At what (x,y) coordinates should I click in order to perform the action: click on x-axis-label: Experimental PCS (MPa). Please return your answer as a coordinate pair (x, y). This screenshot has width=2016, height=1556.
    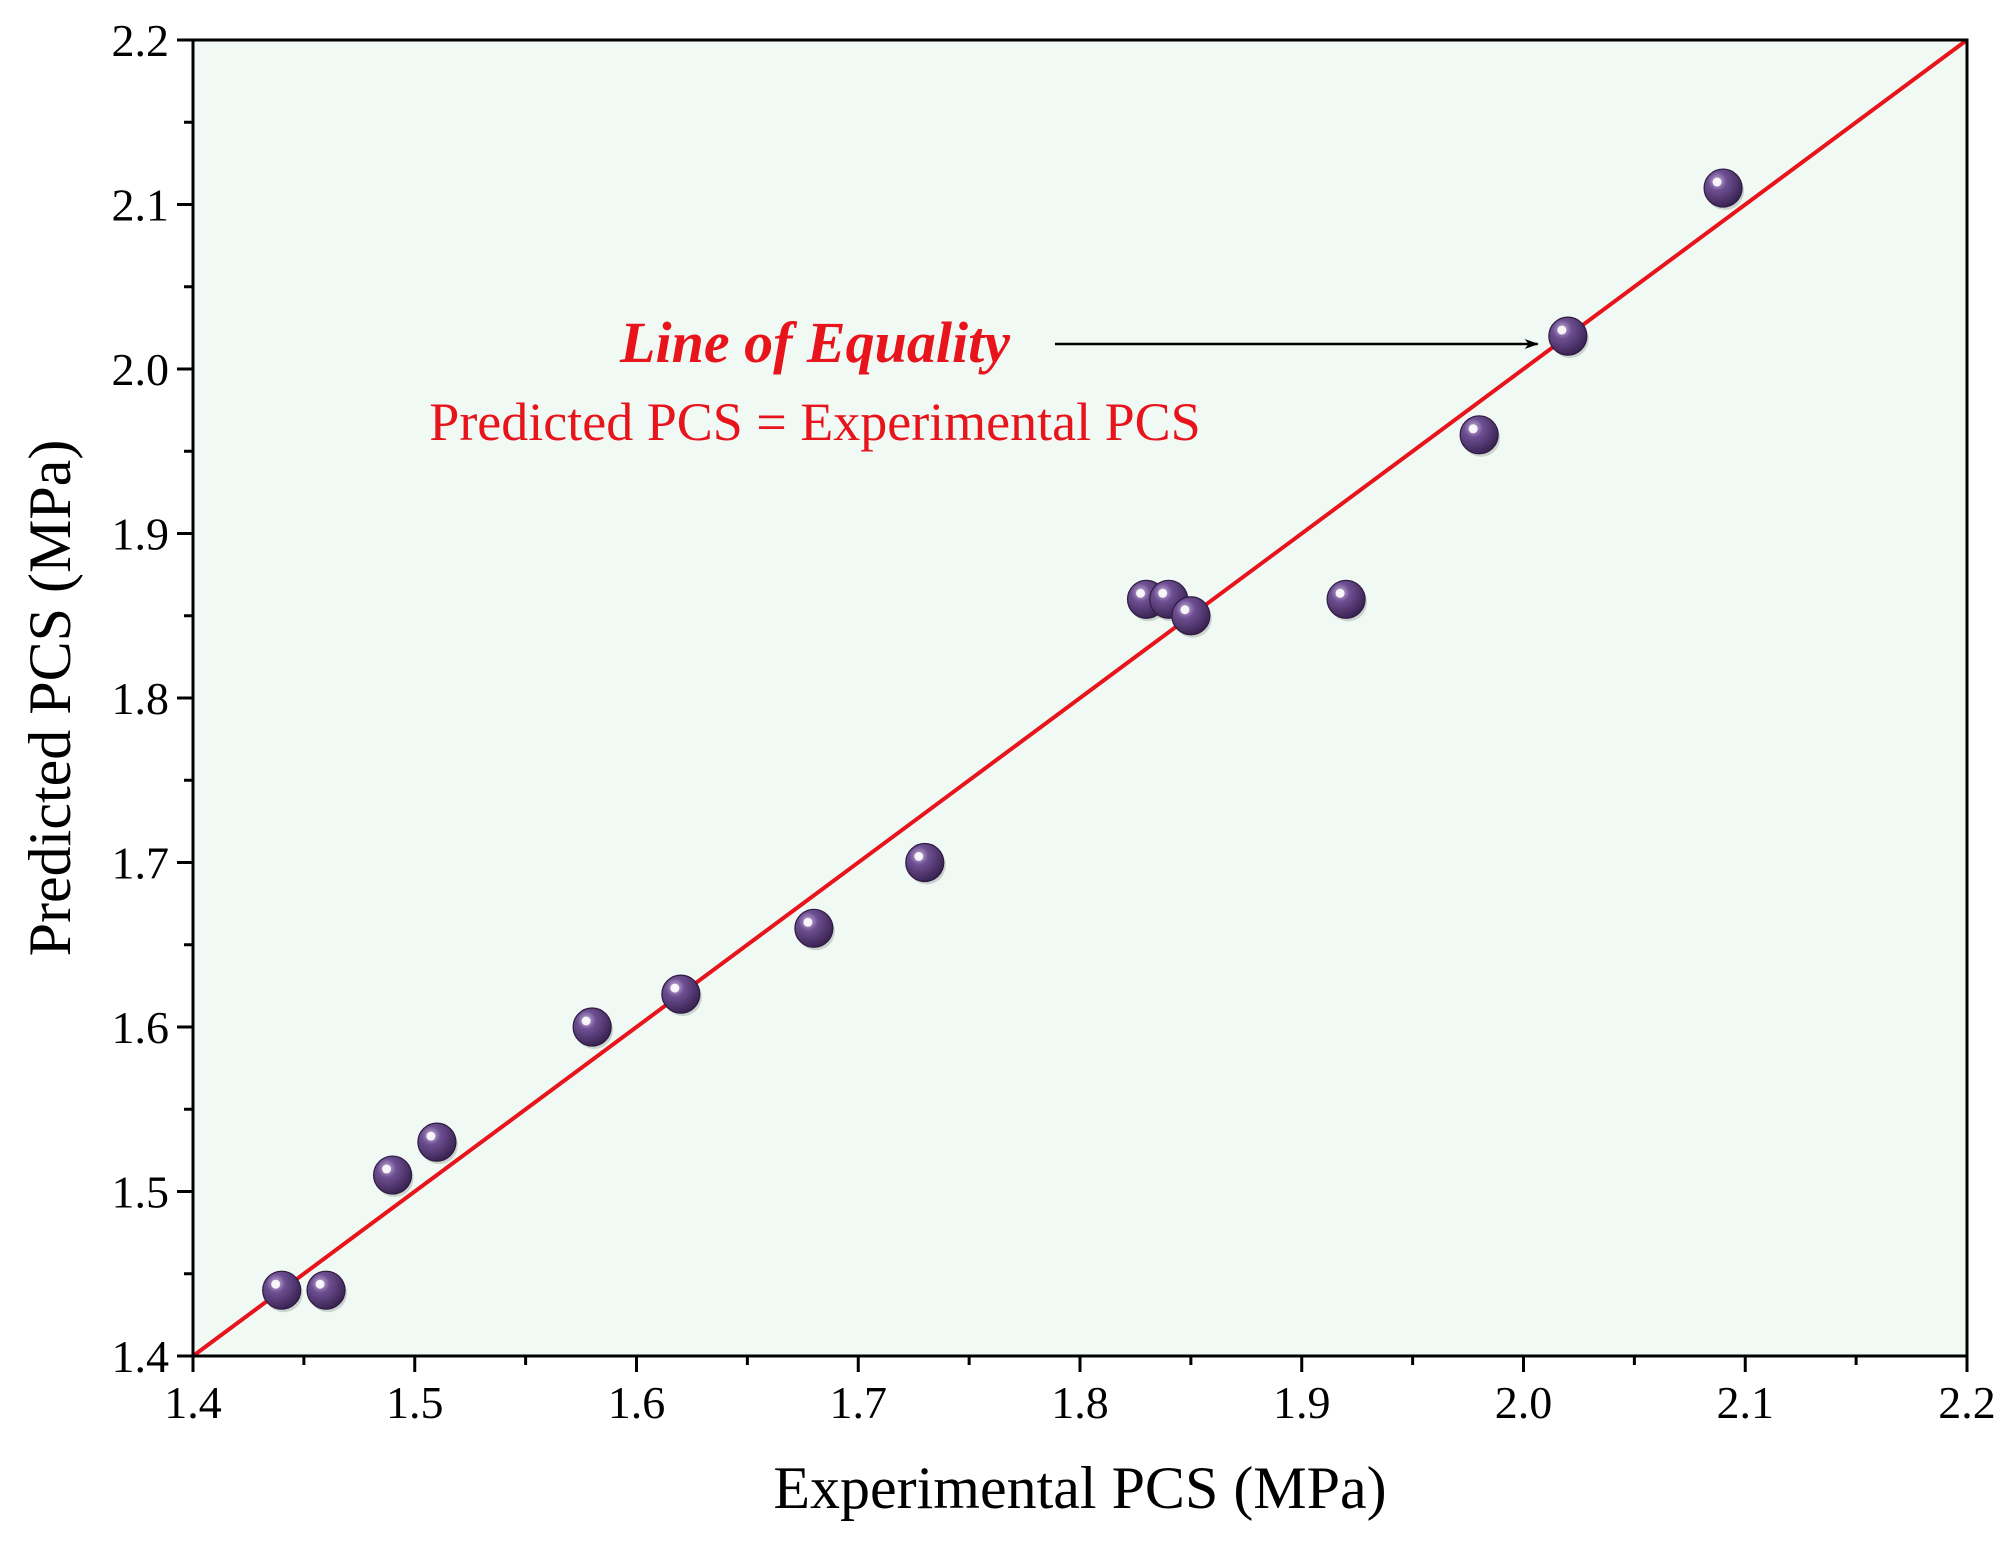
    Looking at the image, I should click on (1079, 1488).